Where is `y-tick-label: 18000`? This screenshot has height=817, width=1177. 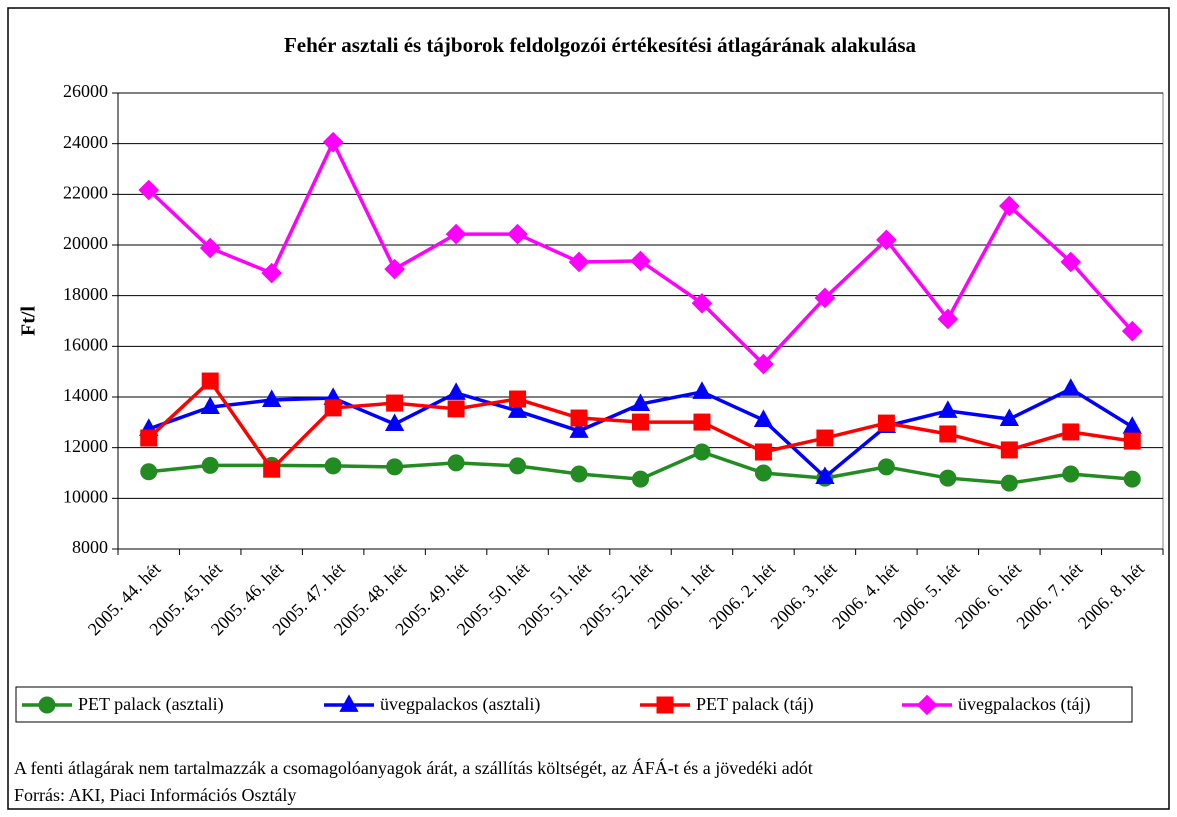 y-tick-label: 18000 is located at coordinates (85, 294).